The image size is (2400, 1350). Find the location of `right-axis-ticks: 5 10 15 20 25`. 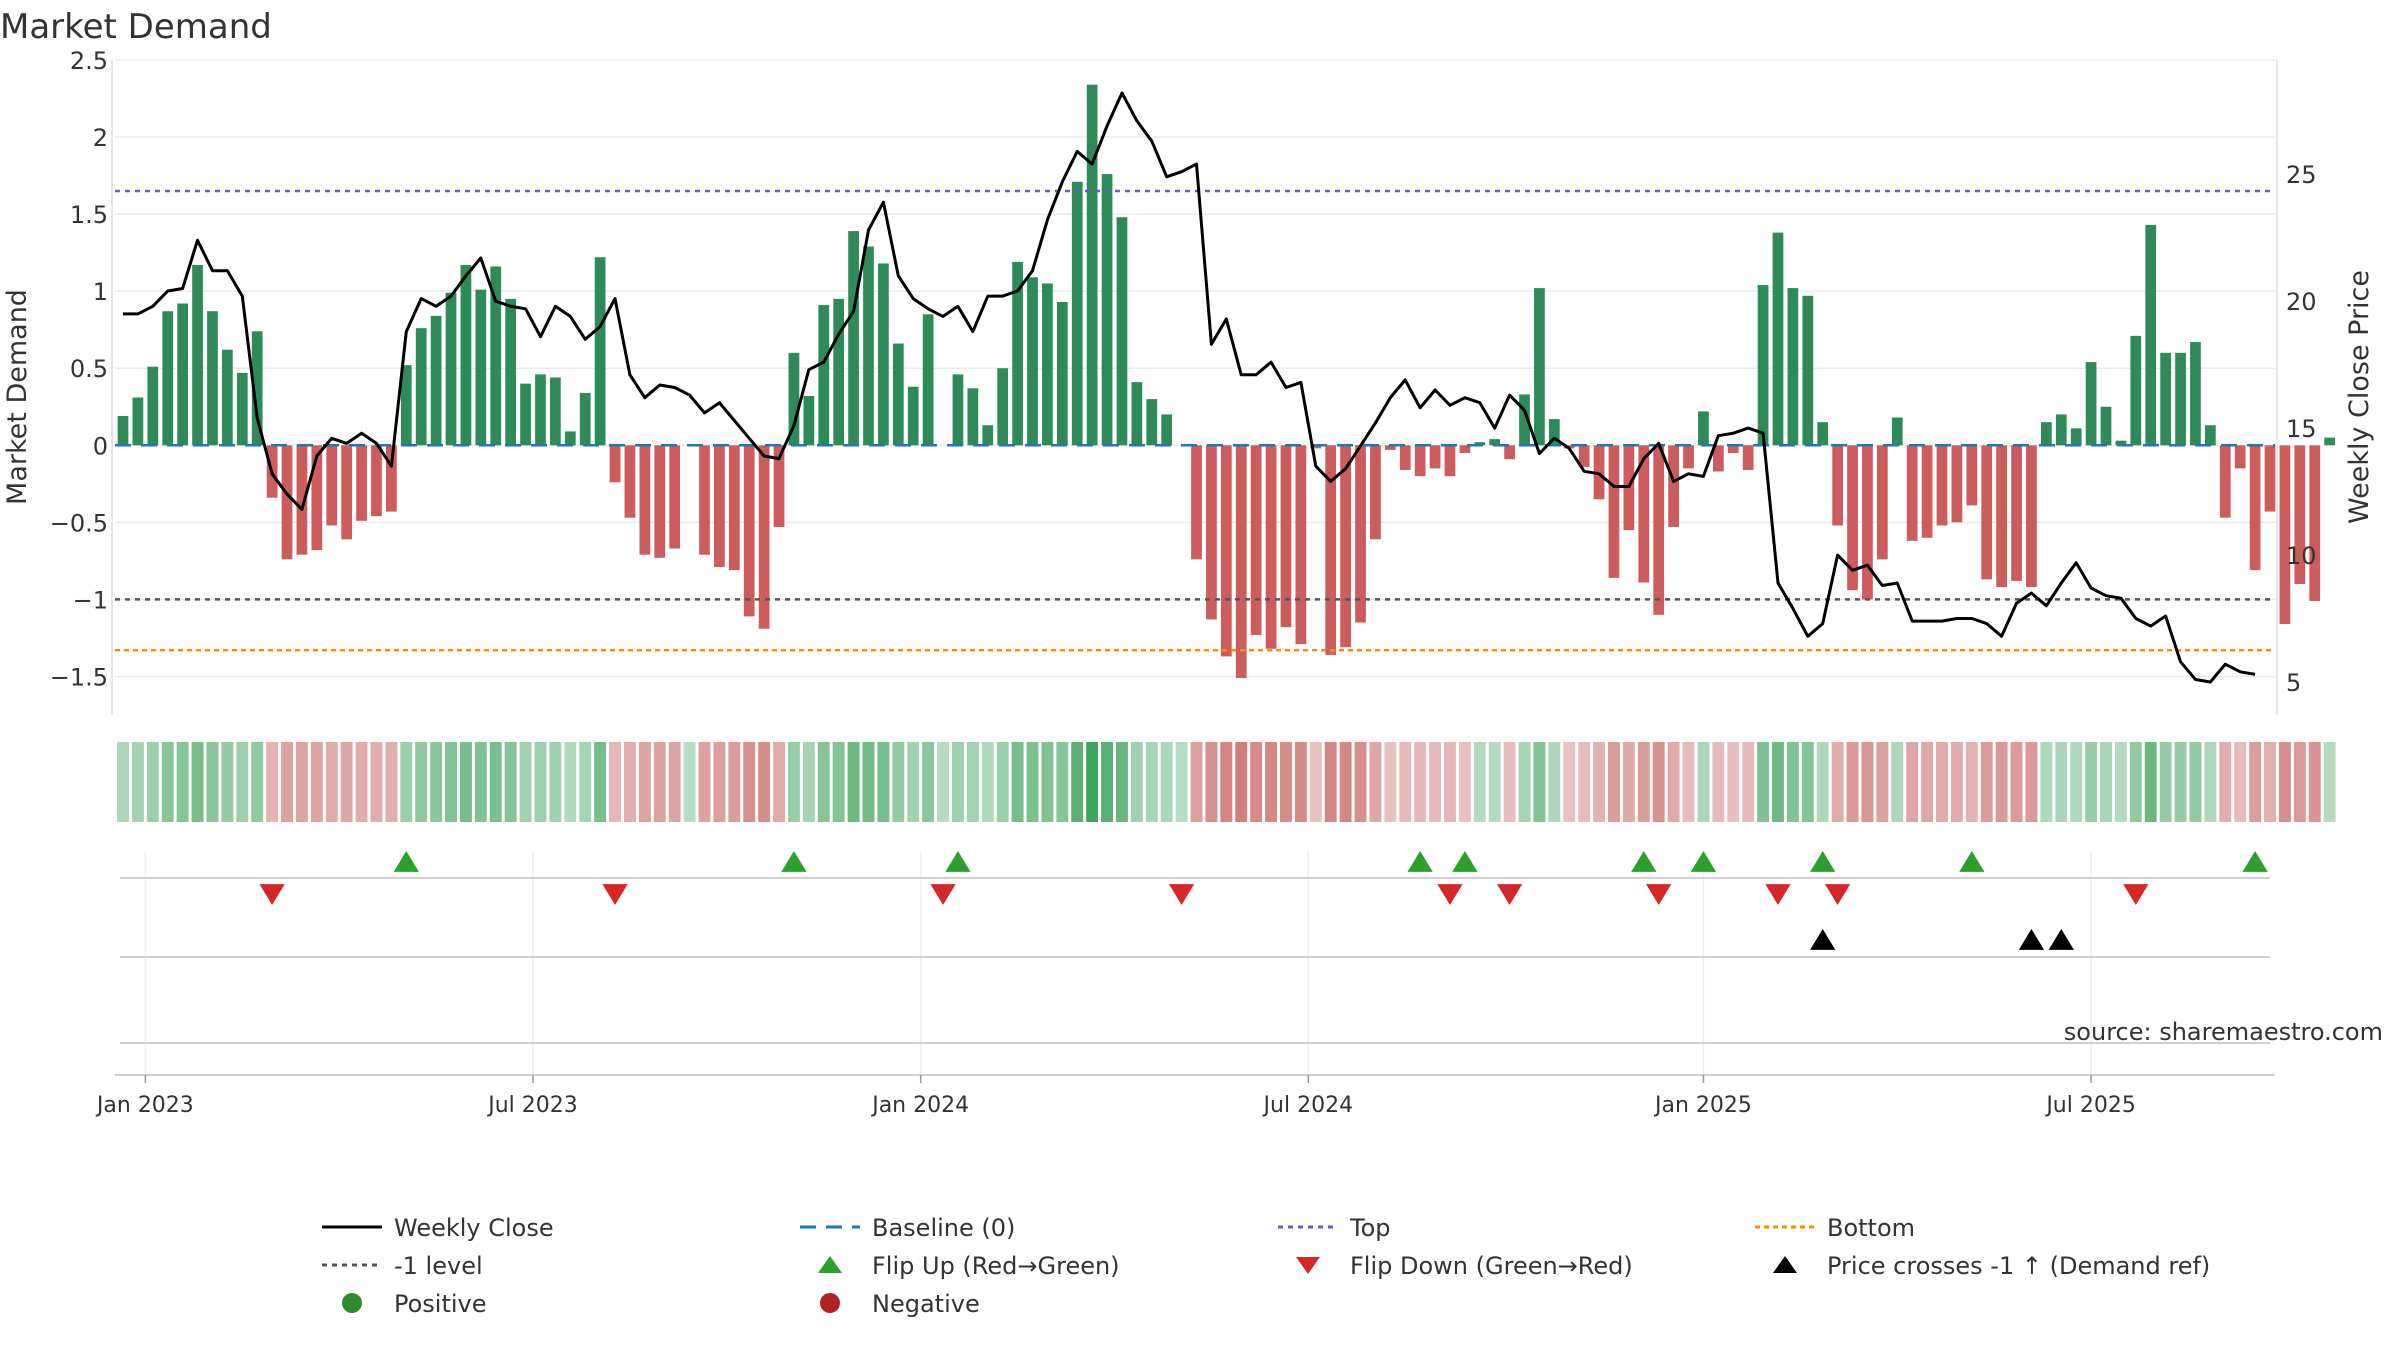

right-axis-ticks: 5 10 15 20 25 is located at coordinates (2301, 429).